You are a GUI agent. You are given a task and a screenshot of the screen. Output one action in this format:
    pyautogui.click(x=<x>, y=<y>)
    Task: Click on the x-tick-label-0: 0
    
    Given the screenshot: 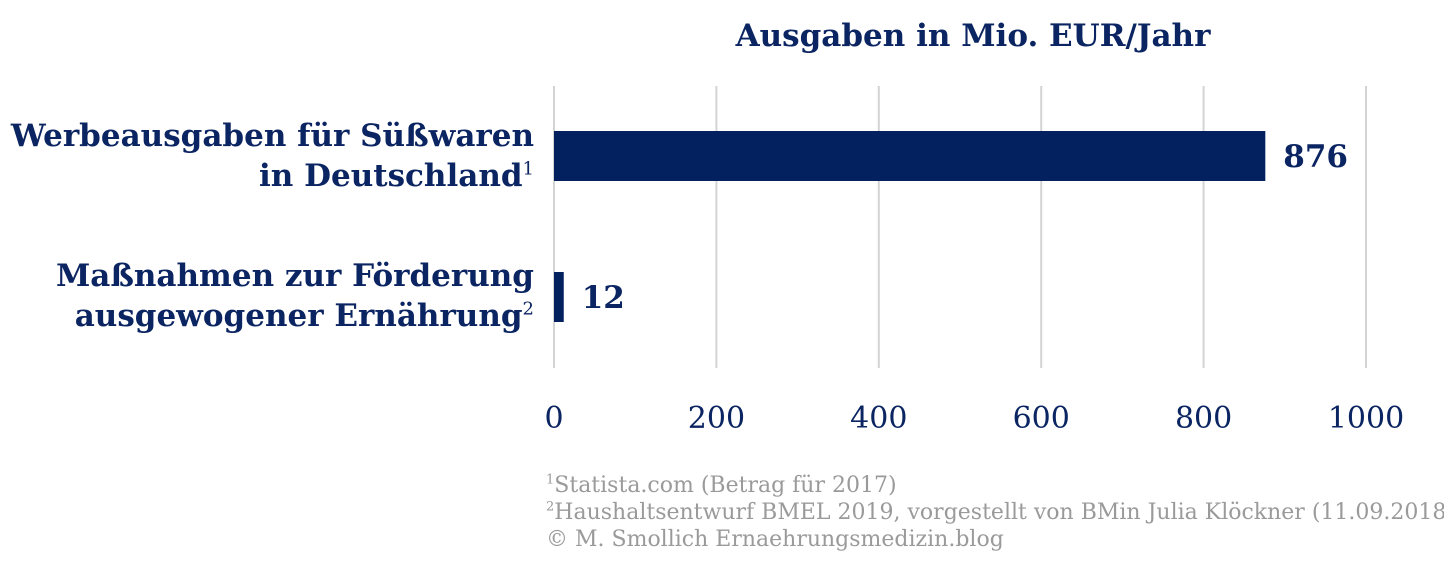 What is the action you would take?
    pyautogui.click(x=553, y=418)
    